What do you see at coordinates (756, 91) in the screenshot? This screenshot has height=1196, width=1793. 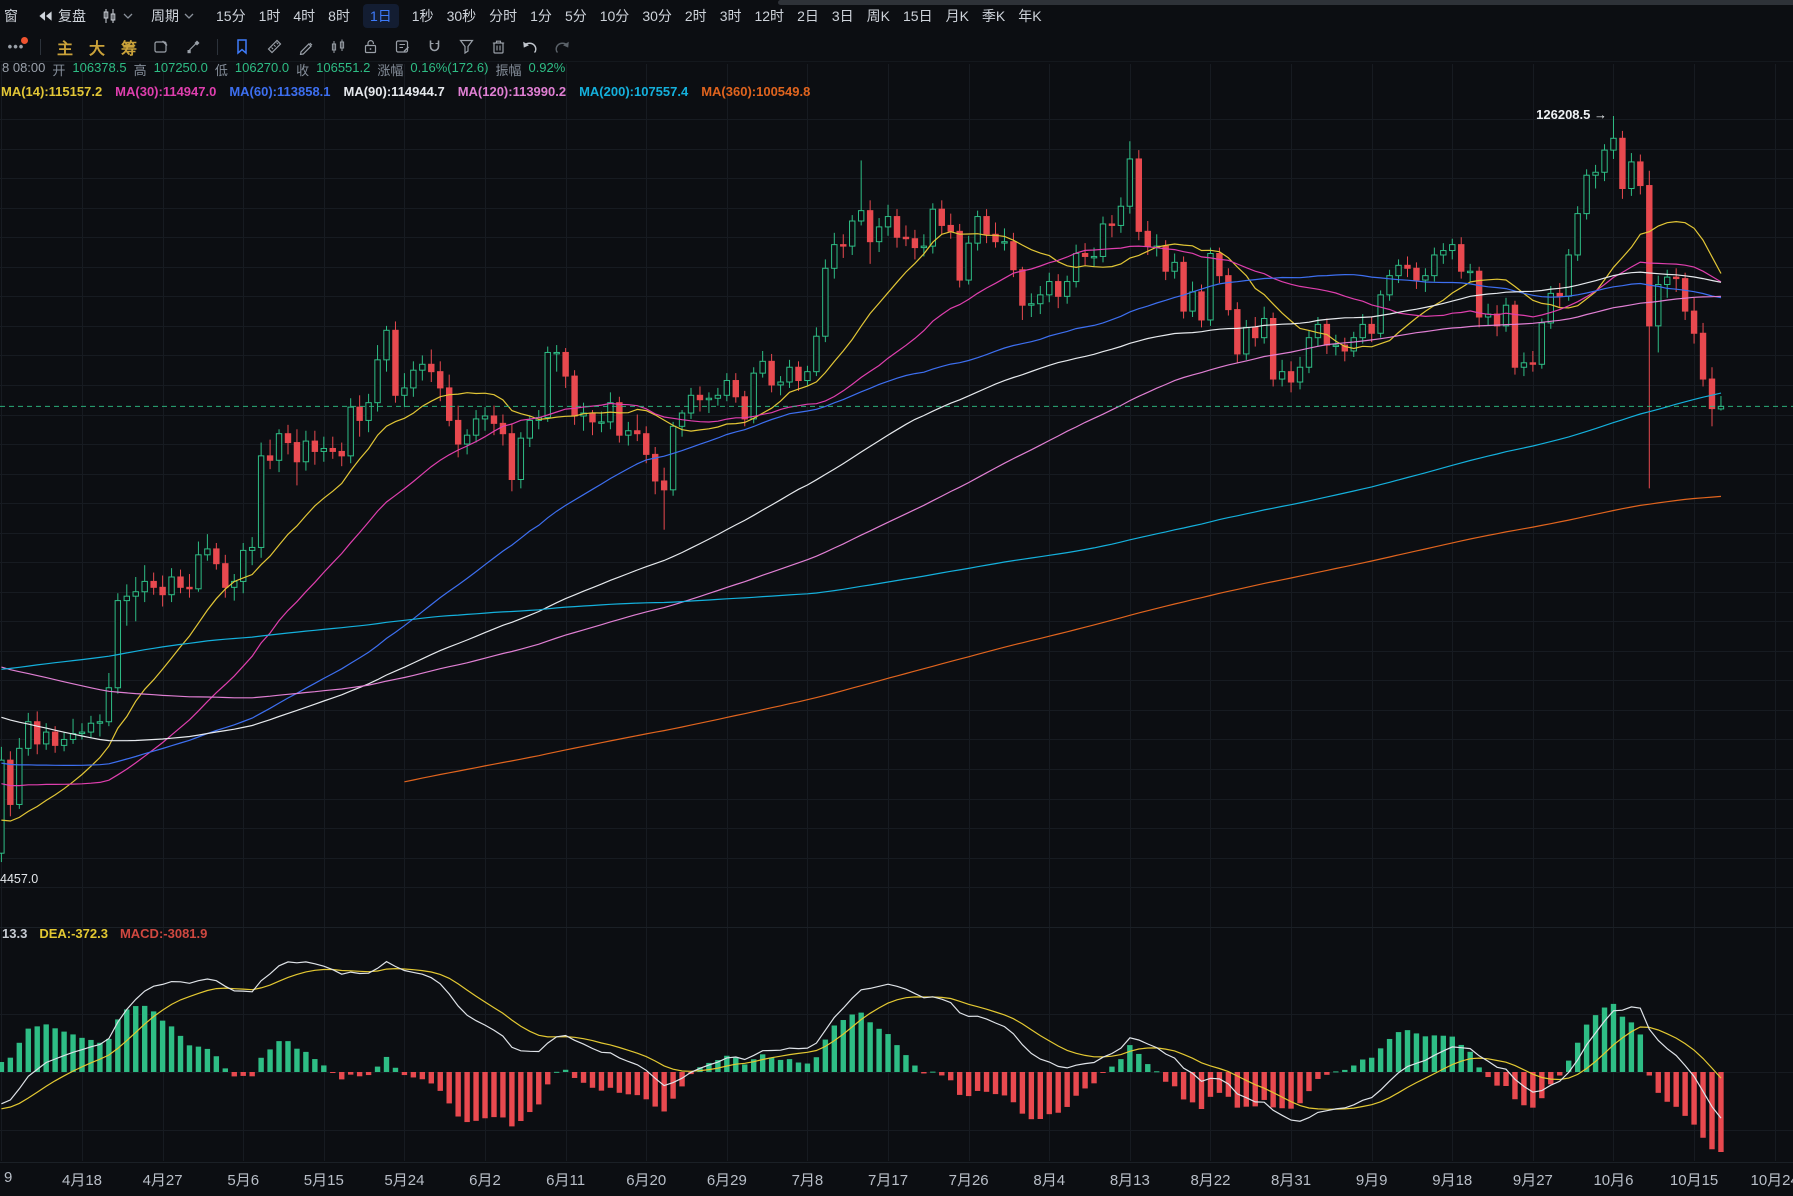 I see `ma-value: MA(360):100549.8` at bounding box center [756, 91].